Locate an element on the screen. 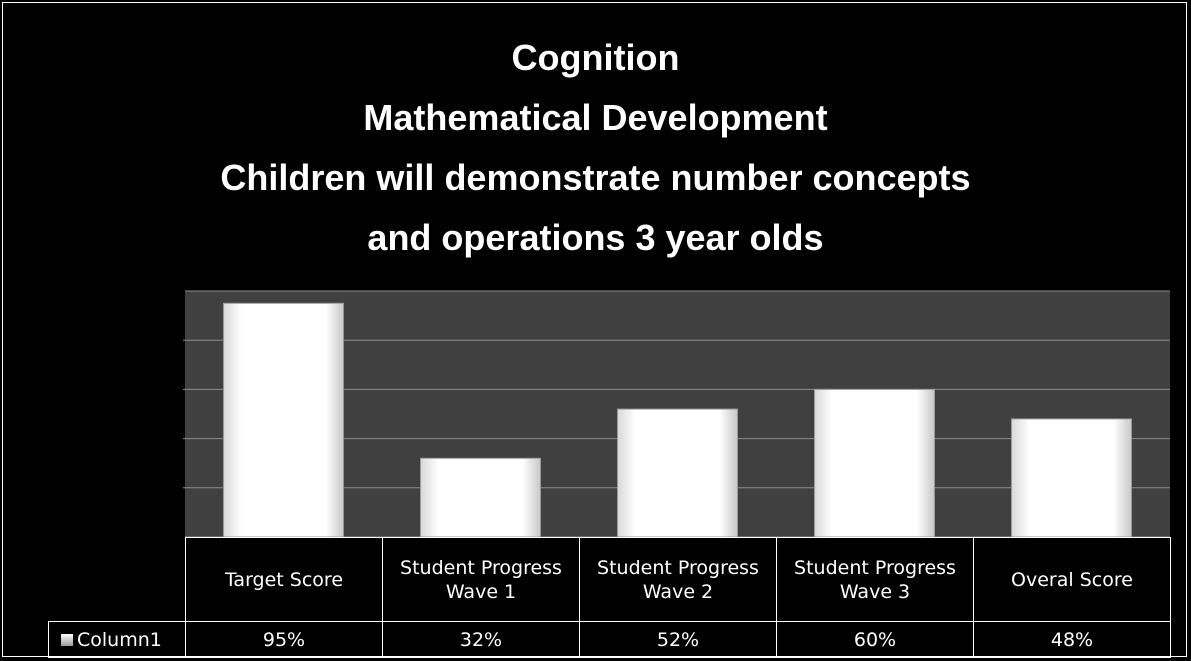 The width and height of the screenshot is (1191, 661). data-label: 60% is located at coordinates (875, 639).